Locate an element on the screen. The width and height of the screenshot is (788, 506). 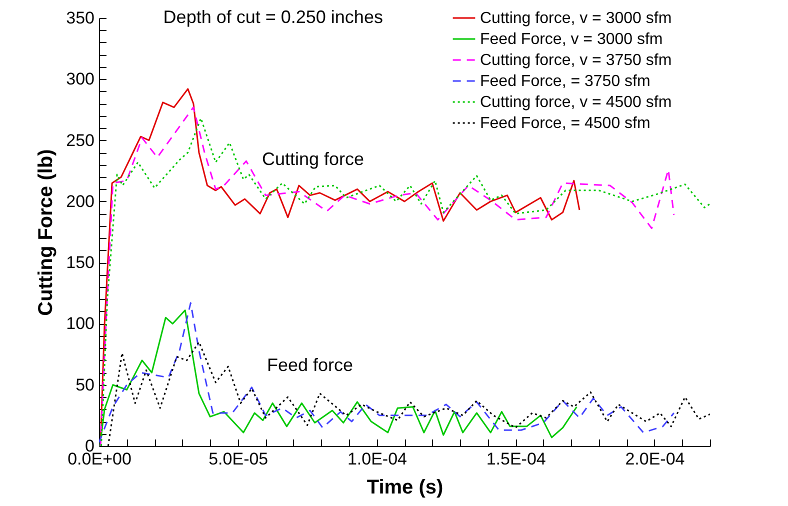
y-axis-title: Cutting Force (lb) is located at coordinates (46, 232).